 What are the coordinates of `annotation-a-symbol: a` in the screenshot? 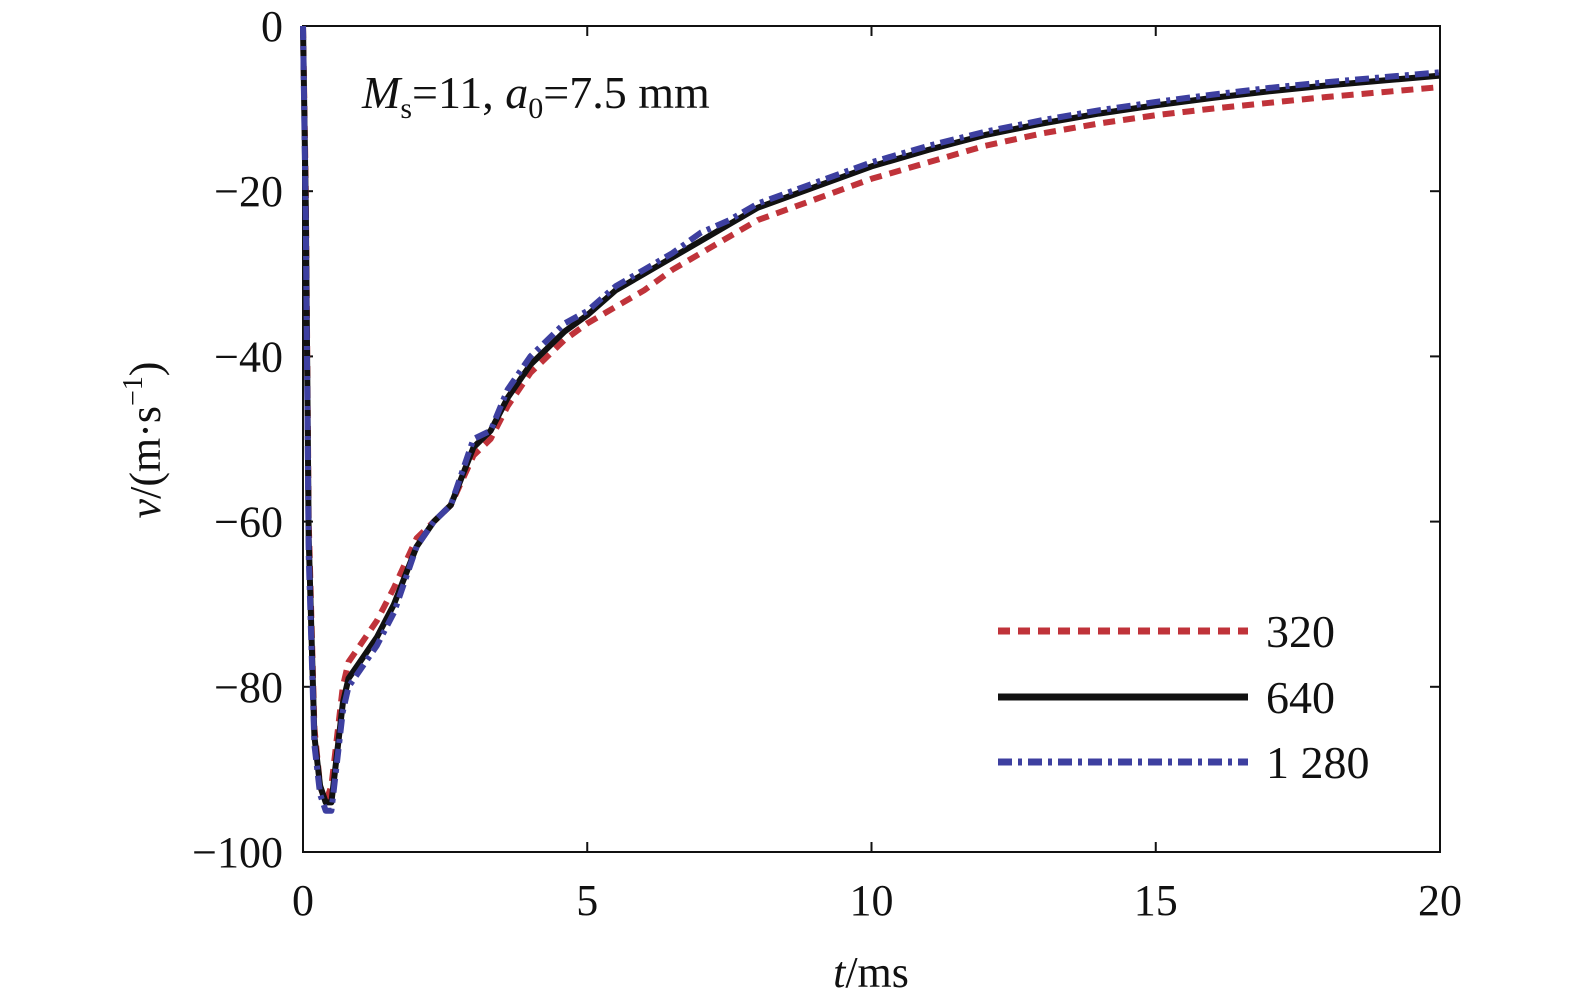 It's located at (516, 92).